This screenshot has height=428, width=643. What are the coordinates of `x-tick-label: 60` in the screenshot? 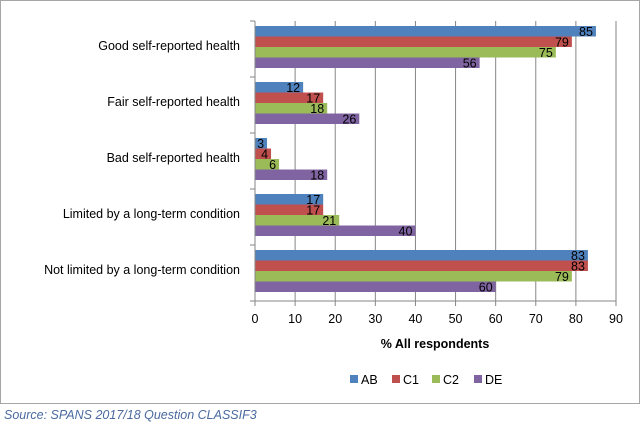 It's located at (496, 319).